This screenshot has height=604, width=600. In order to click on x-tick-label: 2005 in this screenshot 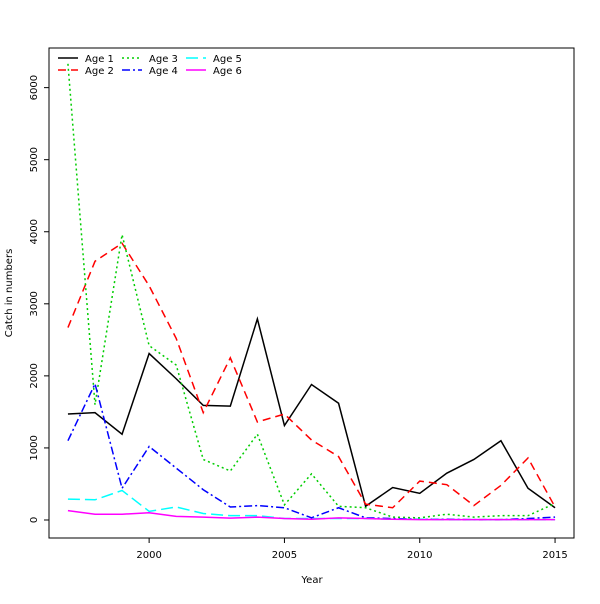, I will do `click(284, 555)`.